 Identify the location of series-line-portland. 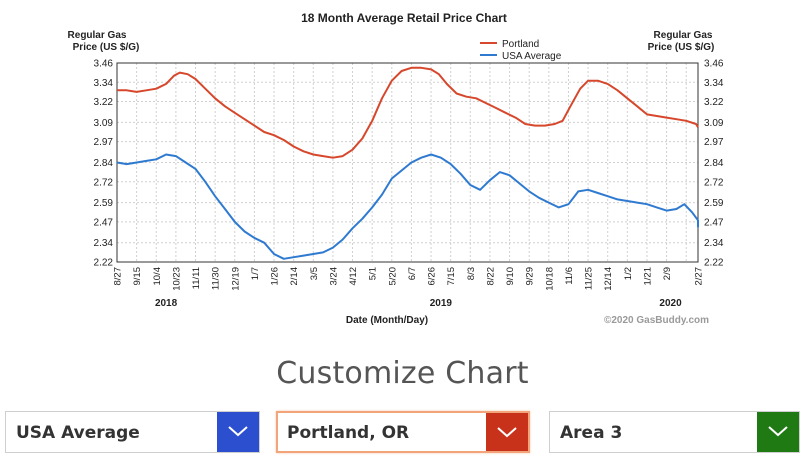
(408, 112).